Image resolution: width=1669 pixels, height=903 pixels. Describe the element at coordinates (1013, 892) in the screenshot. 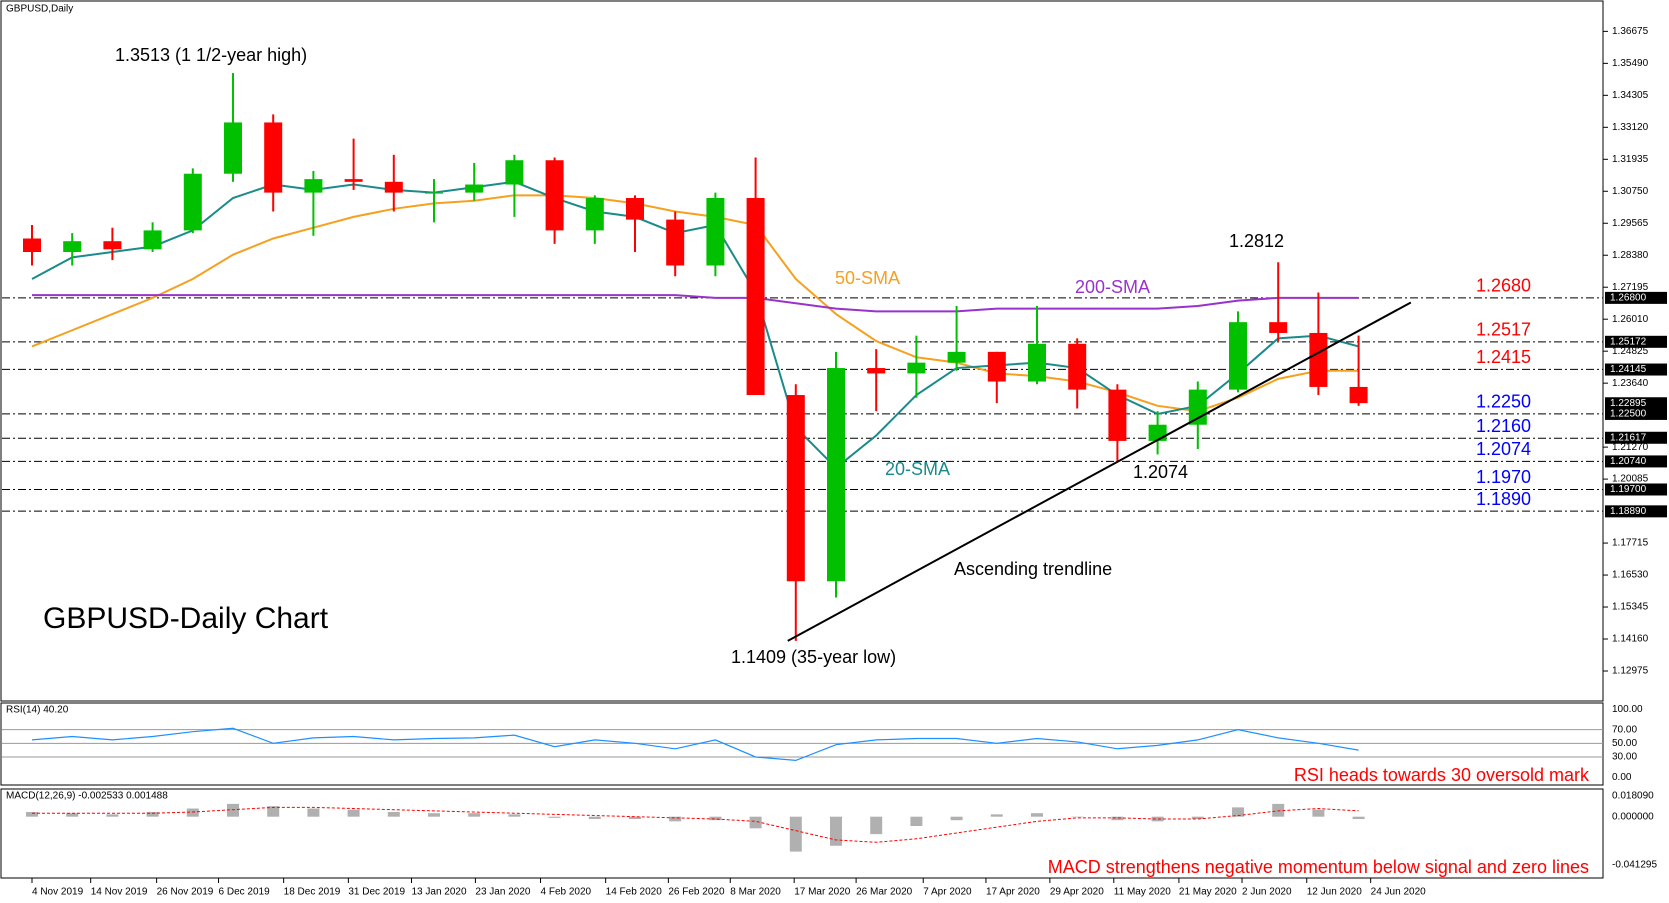

I see `x-tick-label: 17 Apr 2020` at that location.